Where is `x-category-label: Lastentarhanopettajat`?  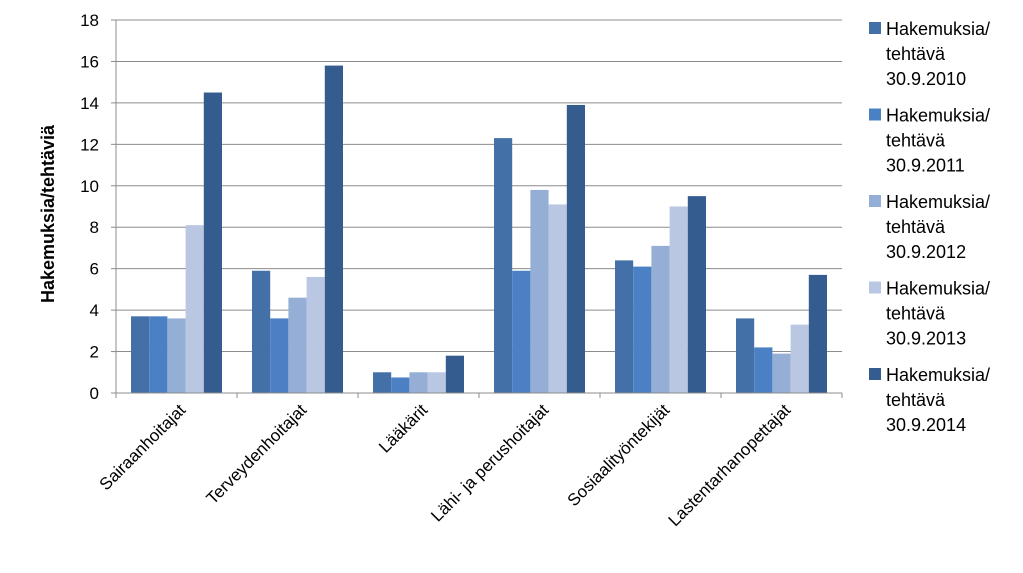 x-category-label: Lastentarhanopettajat is located at coordinates (730, 465).